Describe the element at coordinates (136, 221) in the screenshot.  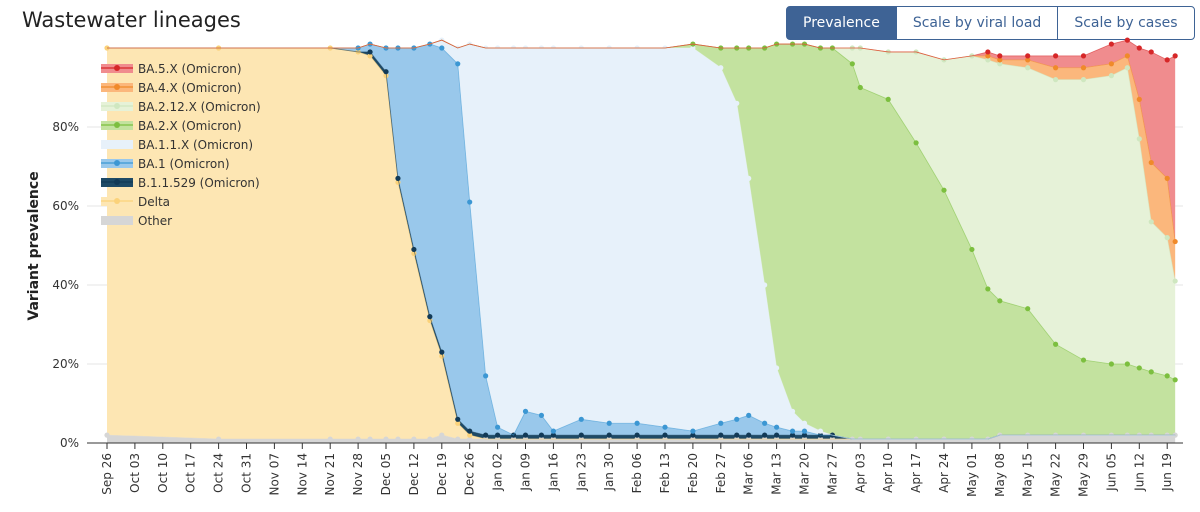
I see `legend-item: Other` at that location.